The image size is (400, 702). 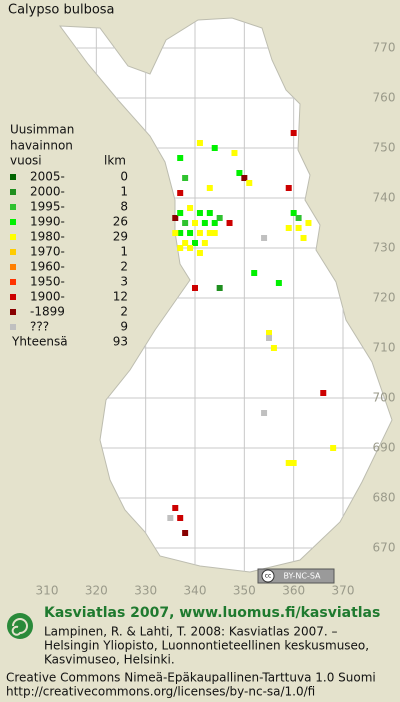 What do you see at coordinates (293, 591) in the screenshot?
I see `x-tick-label: 360` at bounding box center [293, 591].